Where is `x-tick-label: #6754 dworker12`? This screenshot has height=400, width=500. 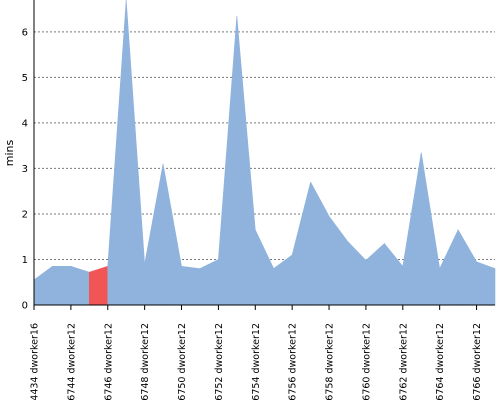 x-tick-label: #6754 dworker12 is located at coordinates (256, 361).